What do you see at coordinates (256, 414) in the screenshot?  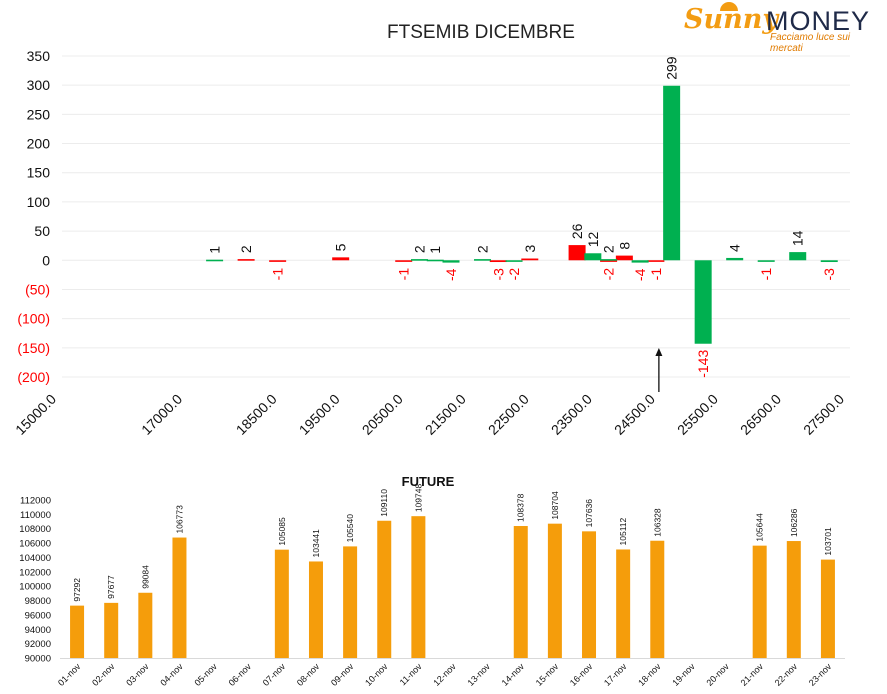 I see `x-tick-label: 18500.0` at bounding box center [256, 414].